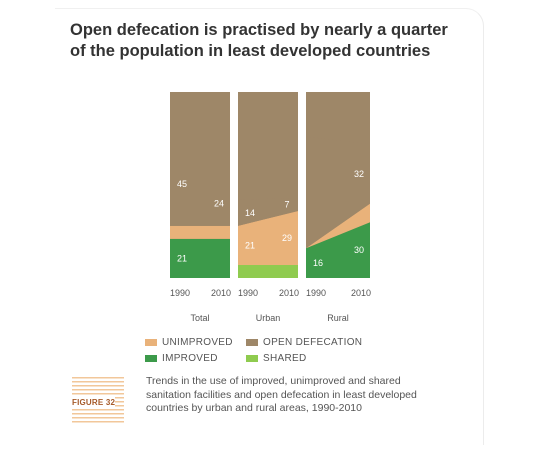  Describe the element at coordinates (287, 238) in the screenshot. I see `data-label-urban-unimproved-2010: 29` at that location.